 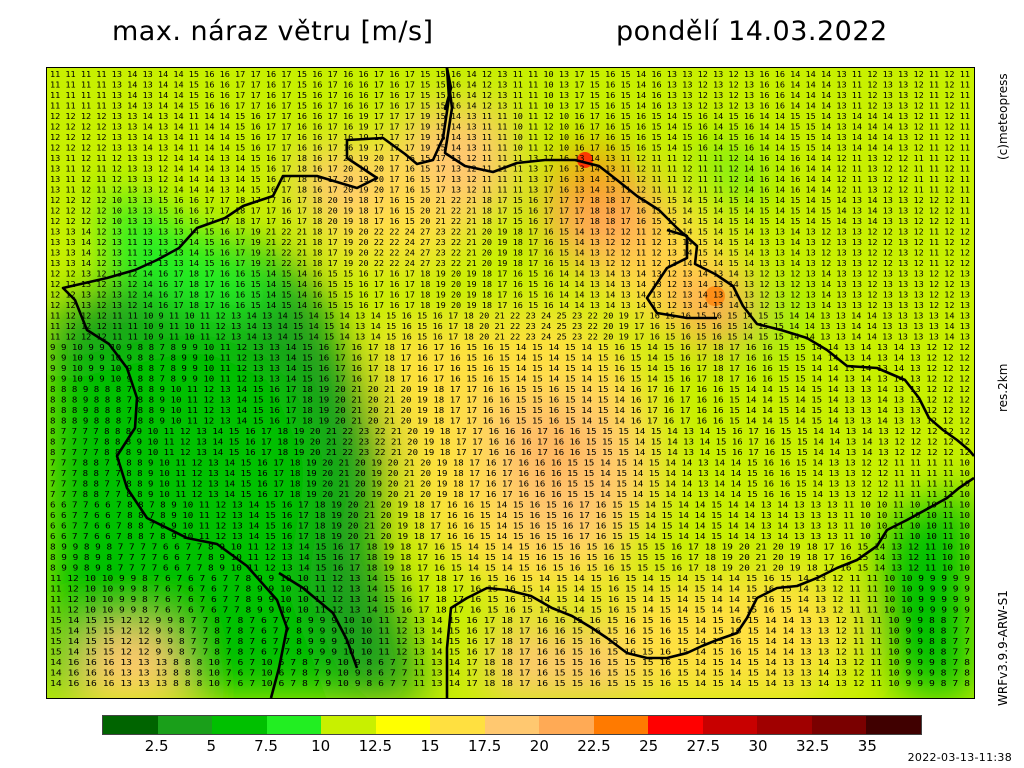 I want to click on legend-tick-label: 10, so click(x=321, y=746).